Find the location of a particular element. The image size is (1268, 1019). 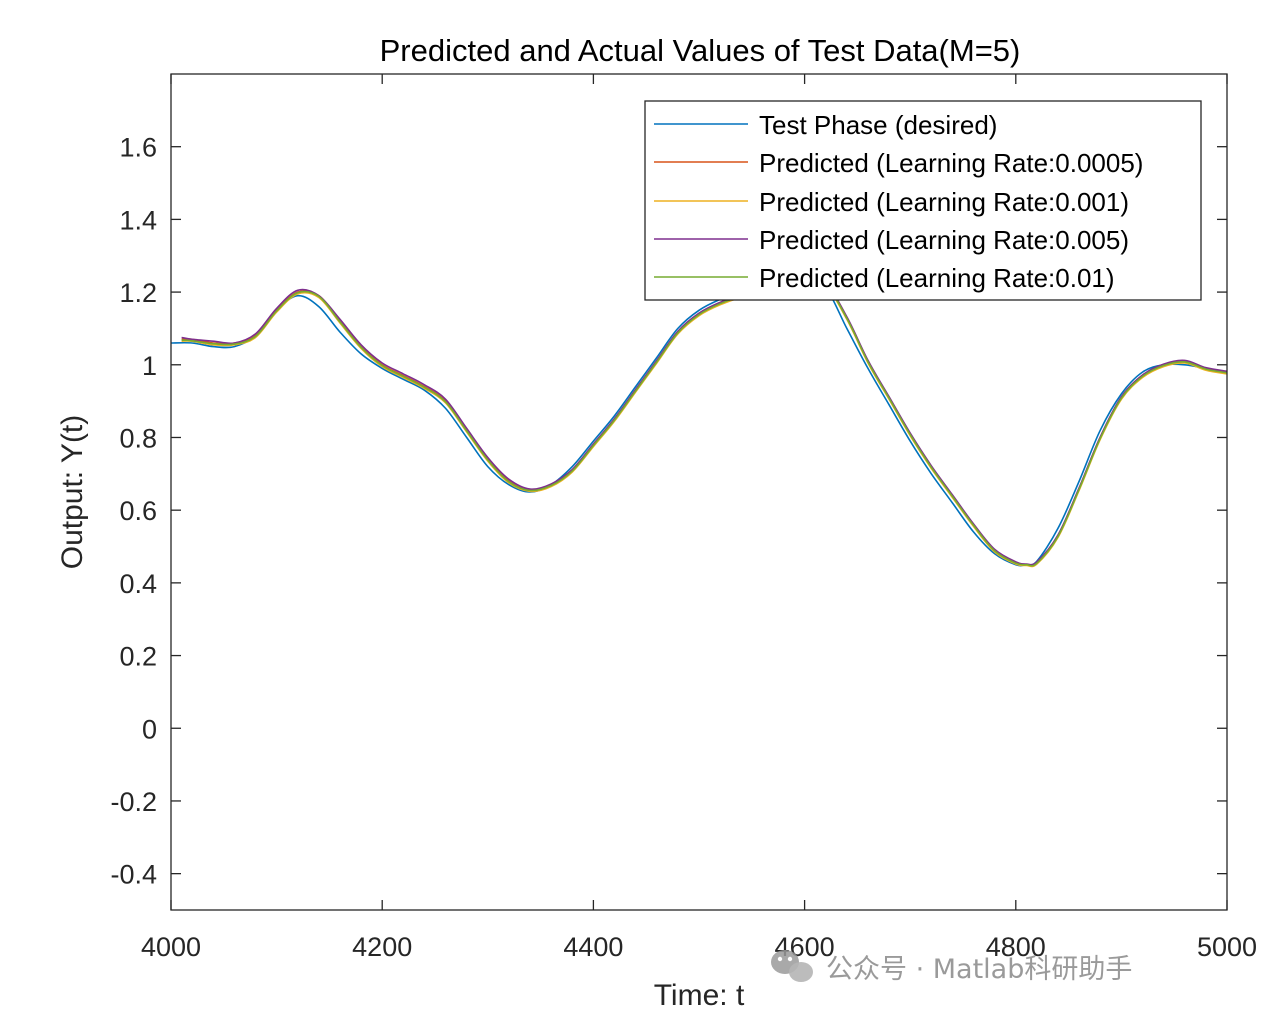

x-tick-label: 4800 is located at coordinates (1016, 947).